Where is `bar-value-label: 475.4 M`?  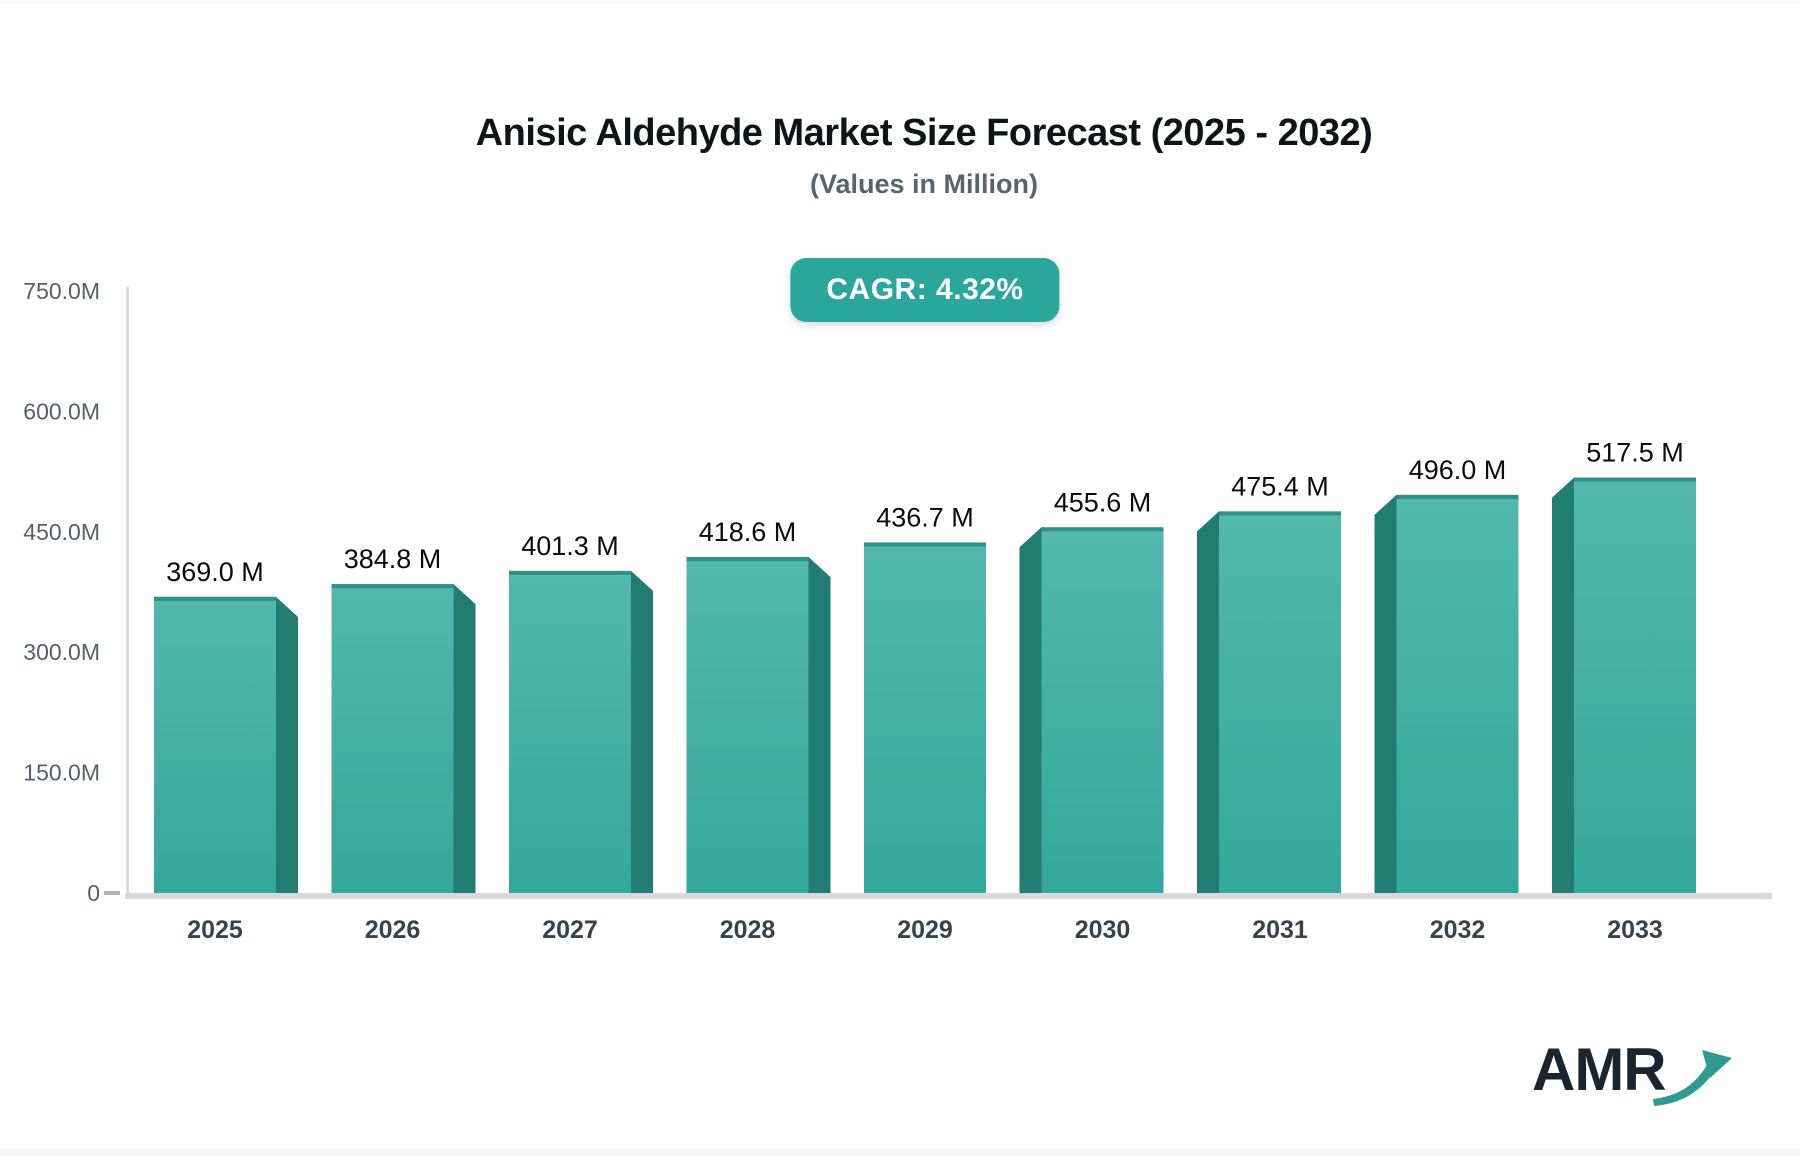 bar-value-label: 475.4 M is located at coordinates (1280, 486).